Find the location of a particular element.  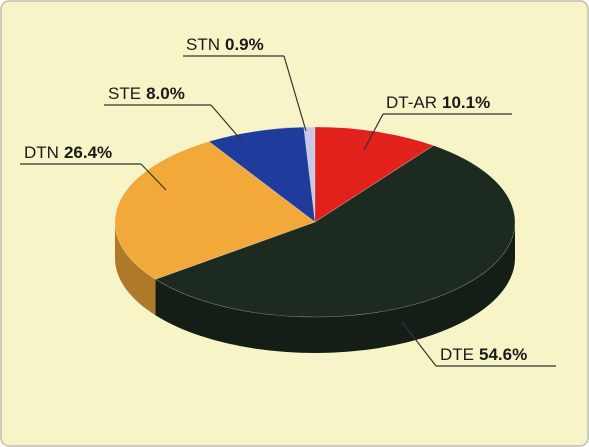

slice-value: 8.0% is located at coordinates (165, 93).